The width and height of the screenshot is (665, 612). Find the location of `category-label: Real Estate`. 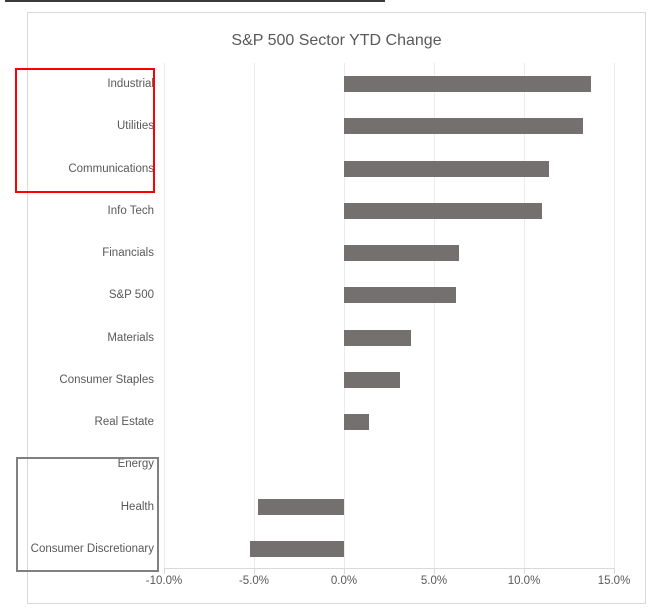

category-label: Real Estate is located at coordinates (124, 422).